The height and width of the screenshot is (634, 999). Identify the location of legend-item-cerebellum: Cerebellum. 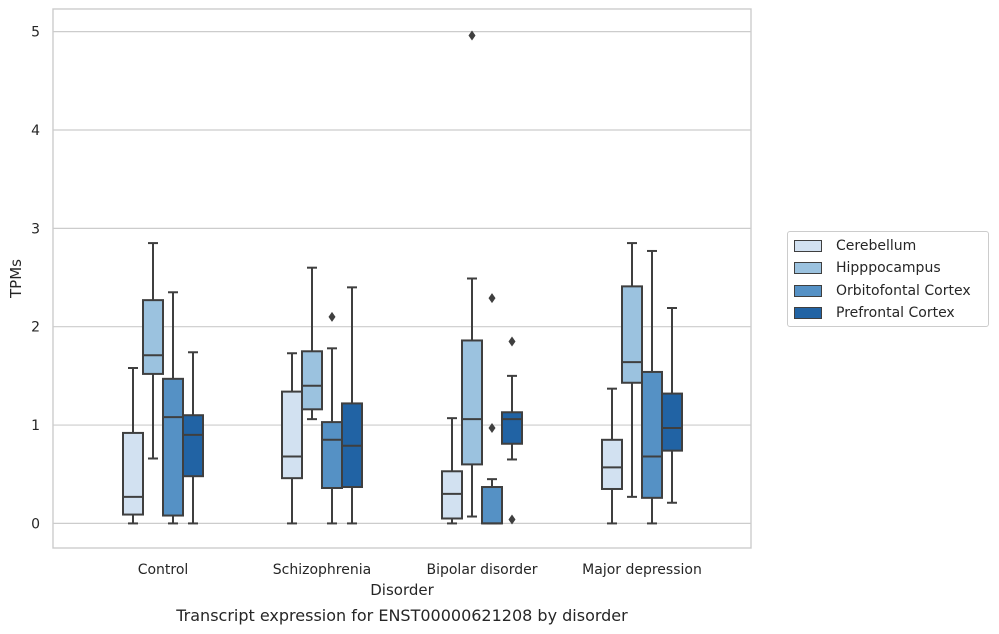
(855, 246).